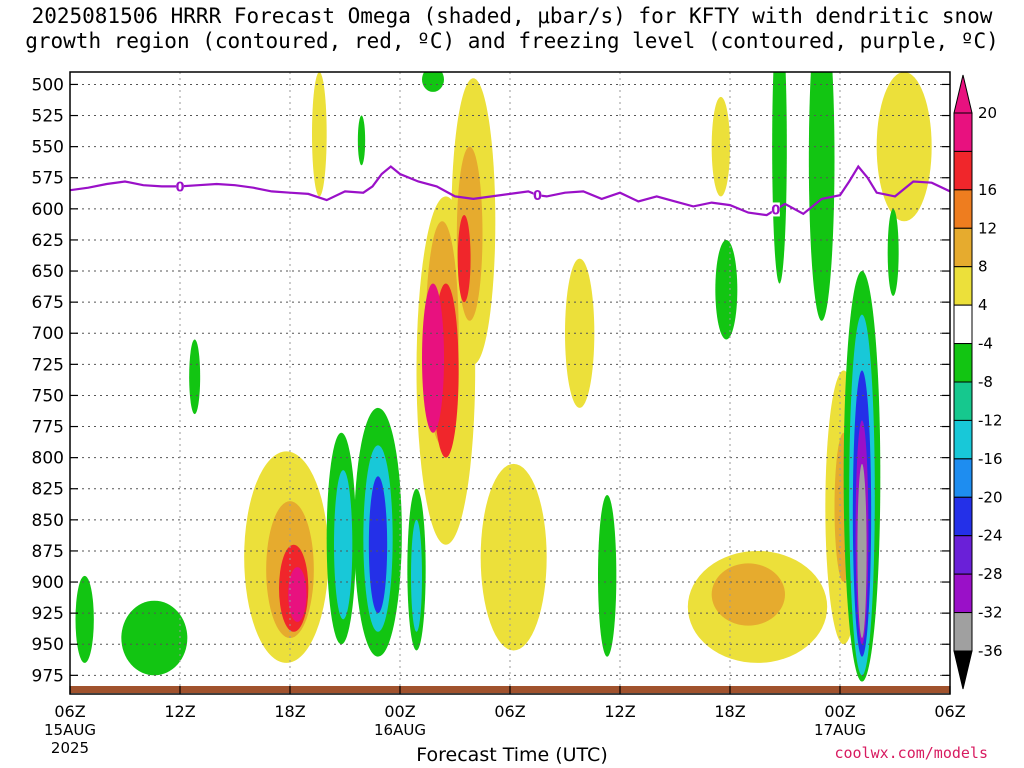 The width and height of the screenshot is (1024, 768). I want to click on ytick-label-575: 575, so click(48, 179).